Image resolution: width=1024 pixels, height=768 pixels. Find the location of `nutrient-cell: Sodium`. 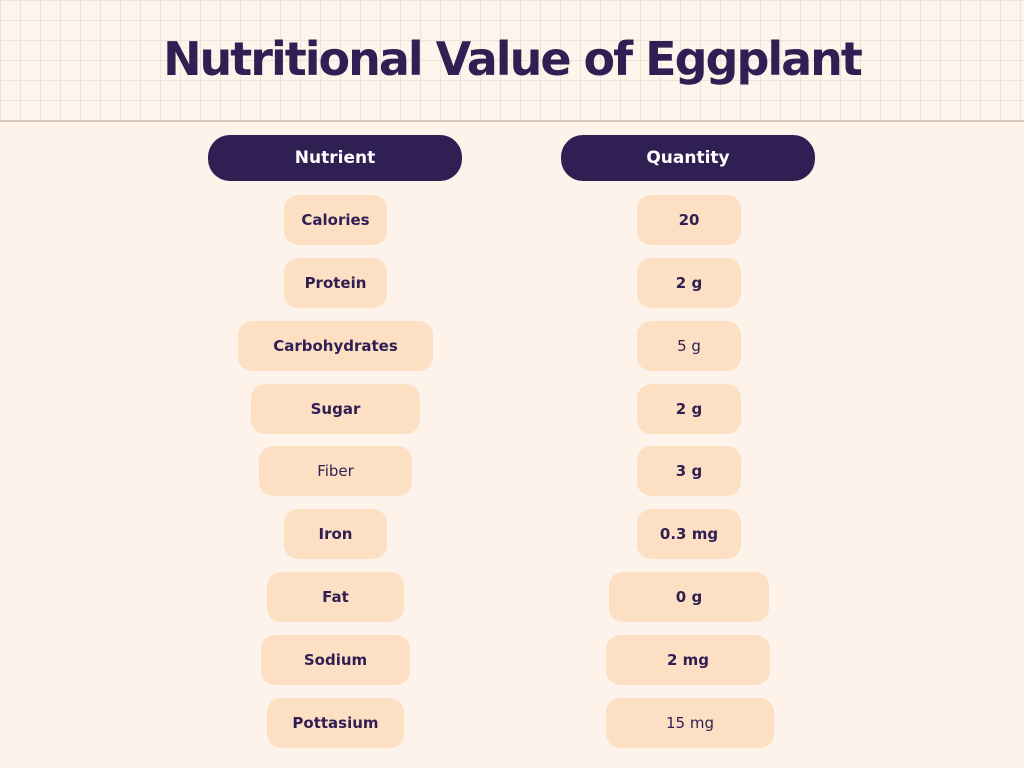

nutrient-cell: Sodium is located at coordinates (335, 660).